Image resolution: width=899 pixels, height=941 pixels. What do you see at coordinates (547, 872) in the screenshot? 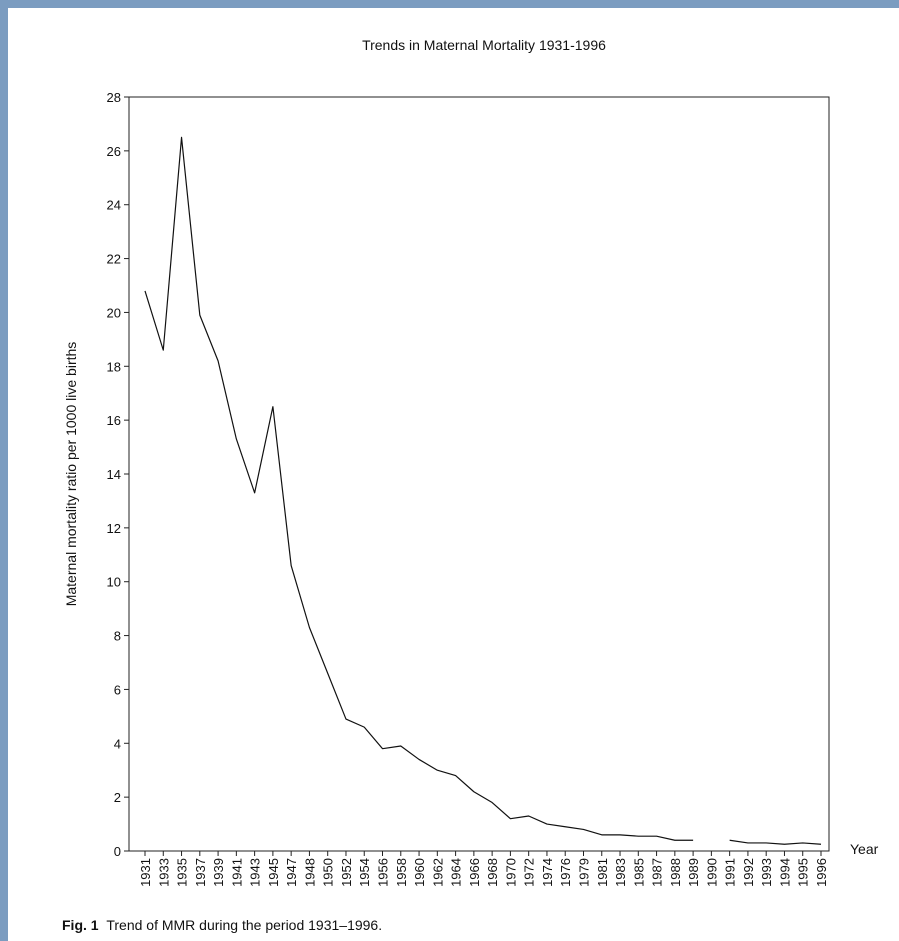
I see `x-tick-label: 1974` at bounding box center [547, 872].